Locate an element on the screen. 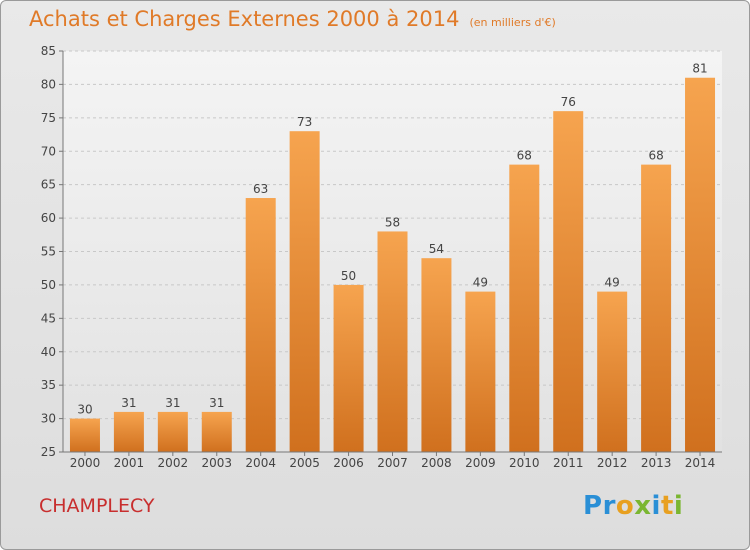 This screenshot has height=550, width=750. x-tick-label: 2006 is located at coordinates (348, 463).